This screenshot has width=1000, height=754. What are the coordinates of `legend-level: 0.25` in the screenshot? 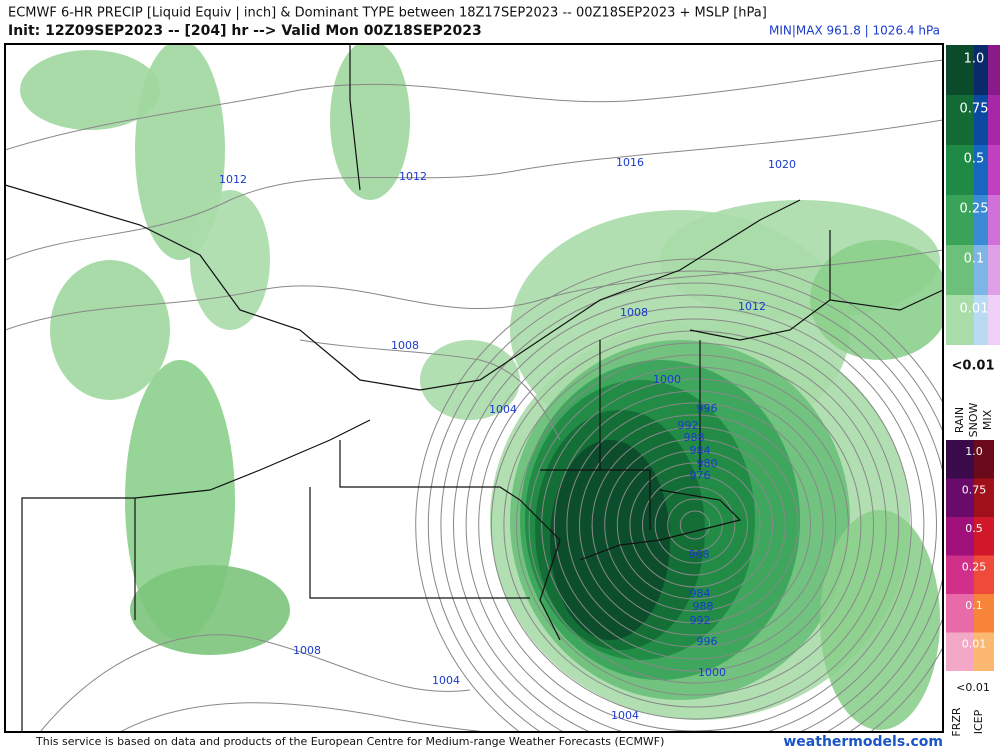 It's located at (974, 567).